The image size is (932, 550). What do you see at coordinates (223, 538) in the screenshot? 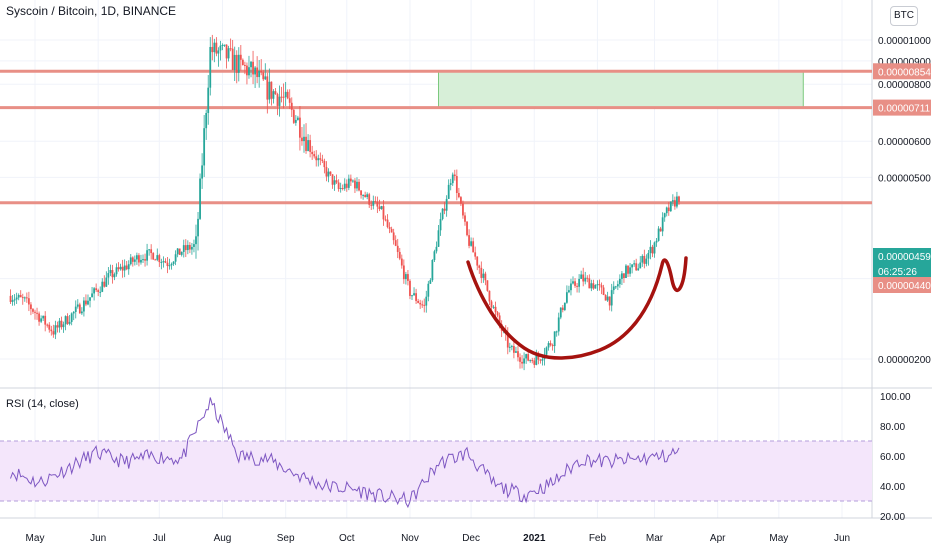
I see `time-tick-label: Aug` at bounding box center [223, 538].